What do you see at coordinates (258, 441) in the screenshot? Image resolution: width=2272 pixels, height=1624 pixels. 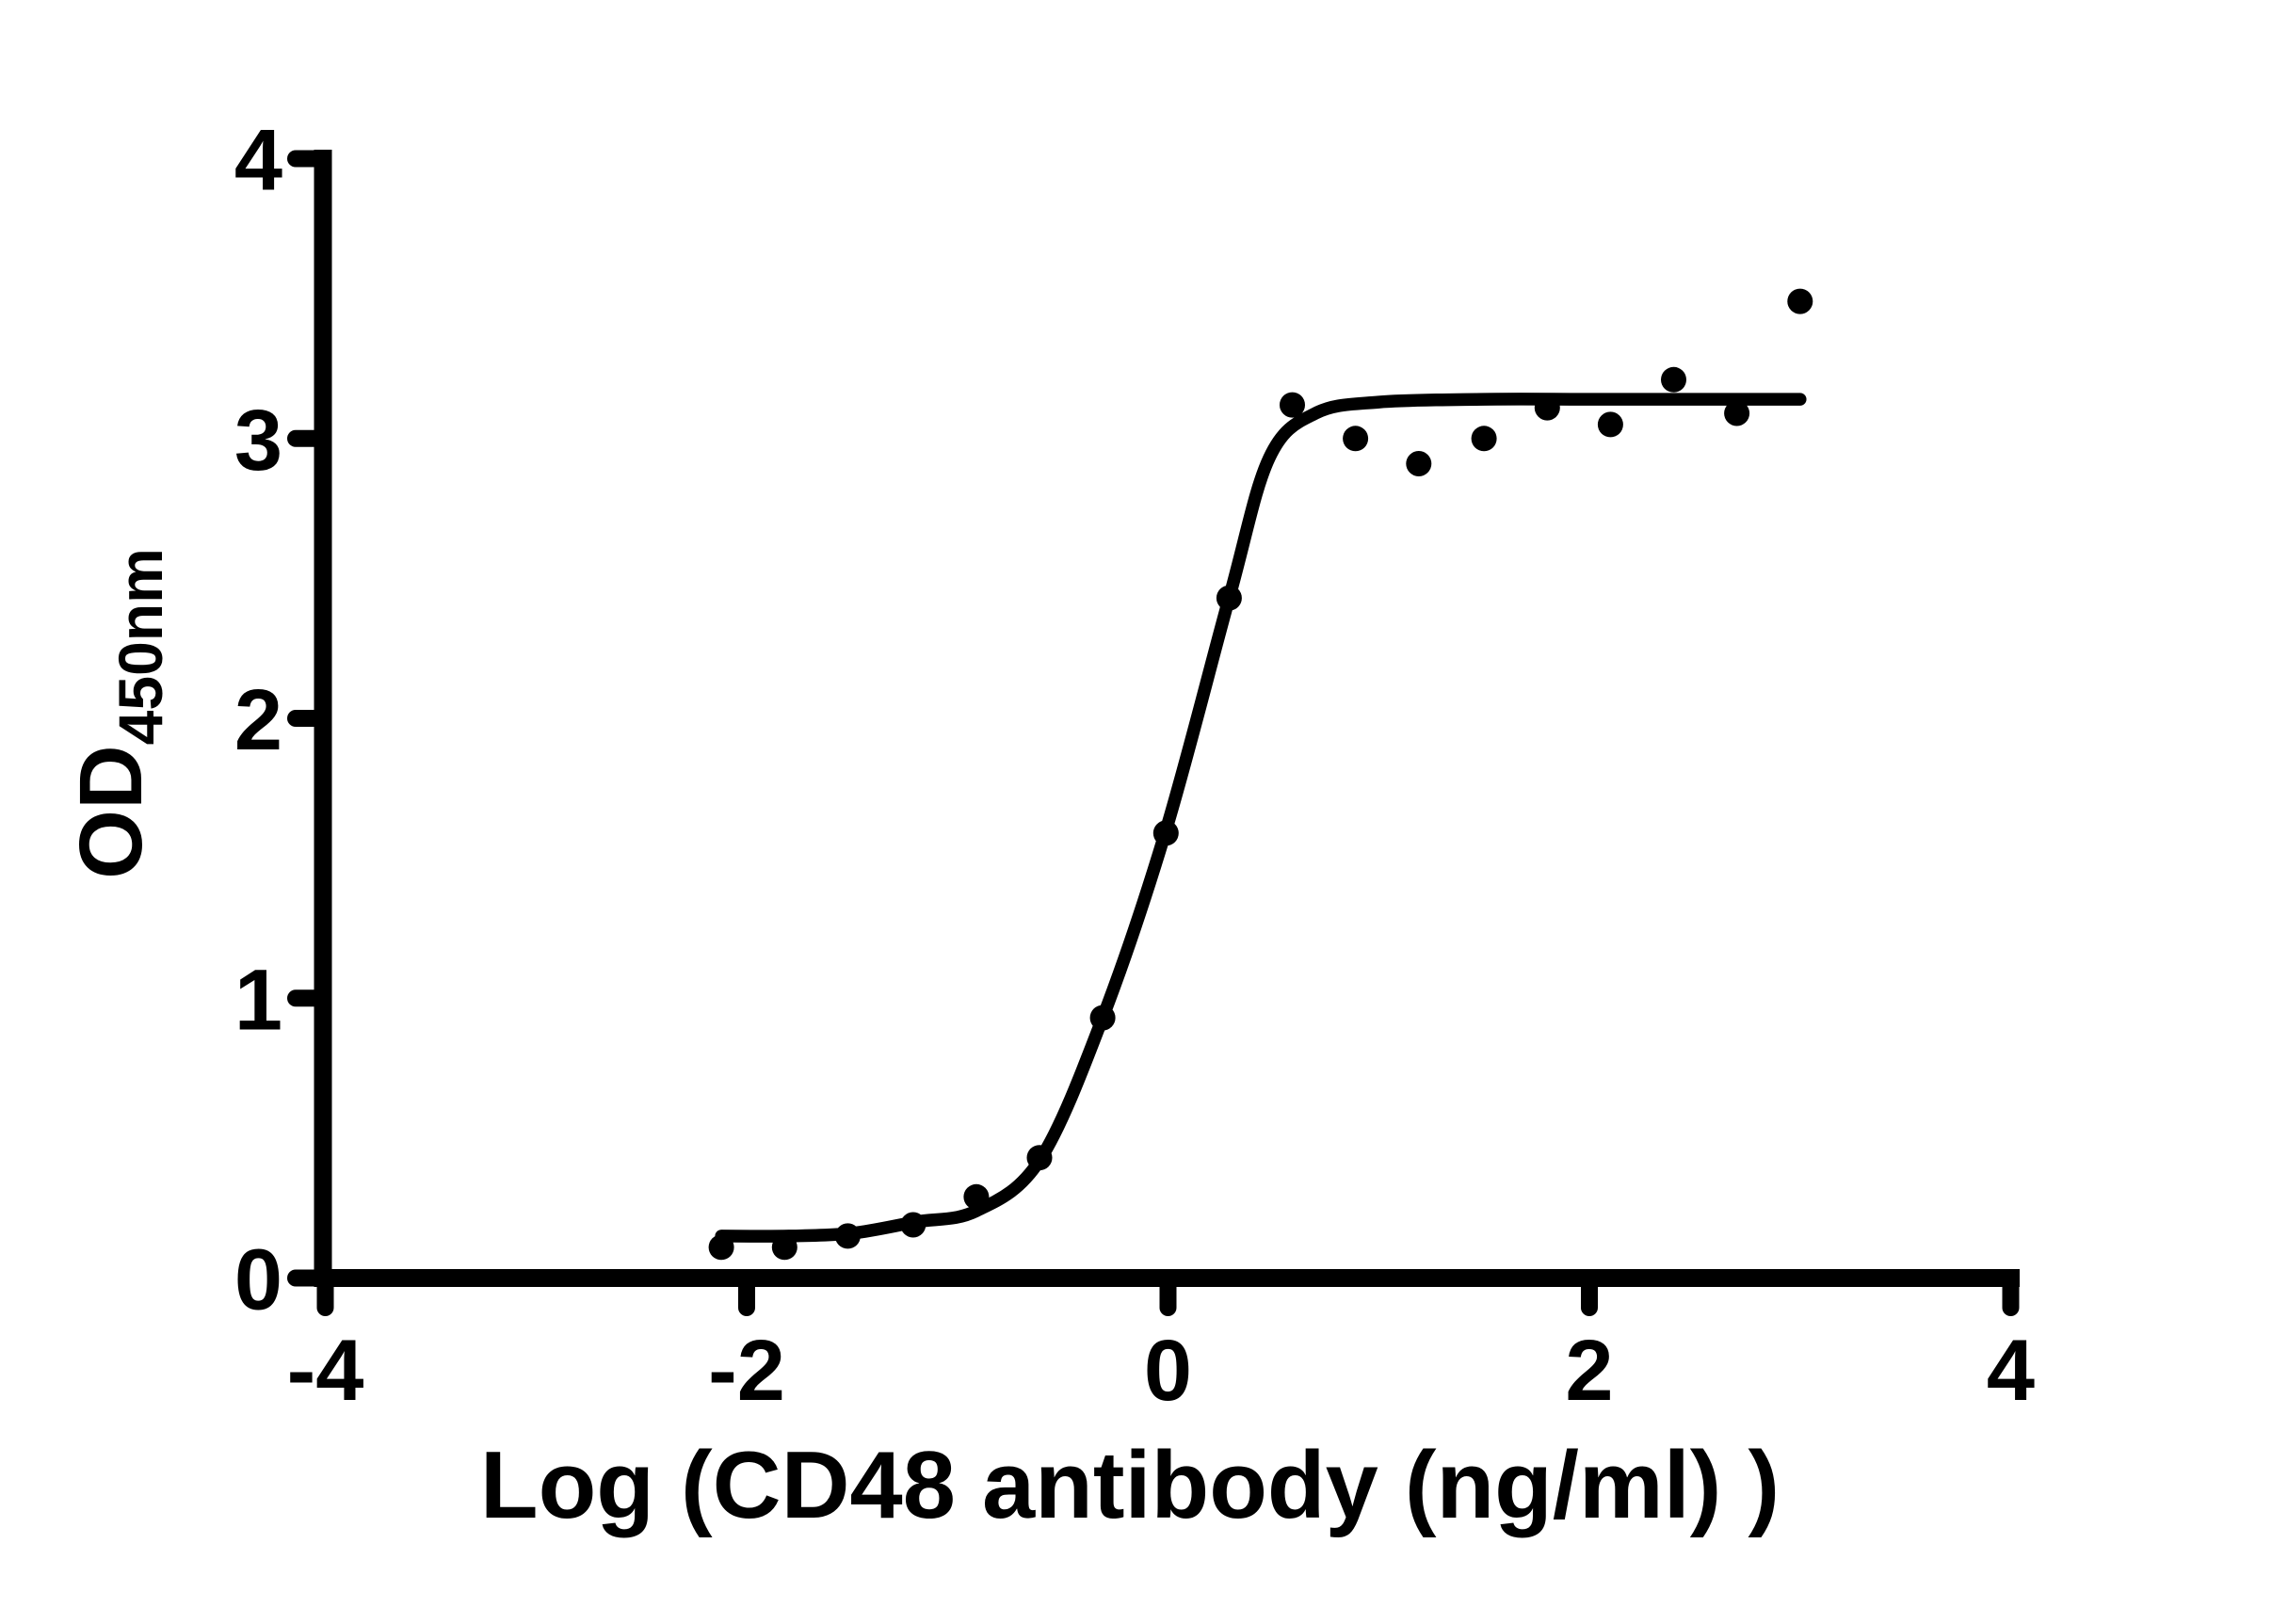 I see `y-tick-label: 3` at bounding box center [258, 441].